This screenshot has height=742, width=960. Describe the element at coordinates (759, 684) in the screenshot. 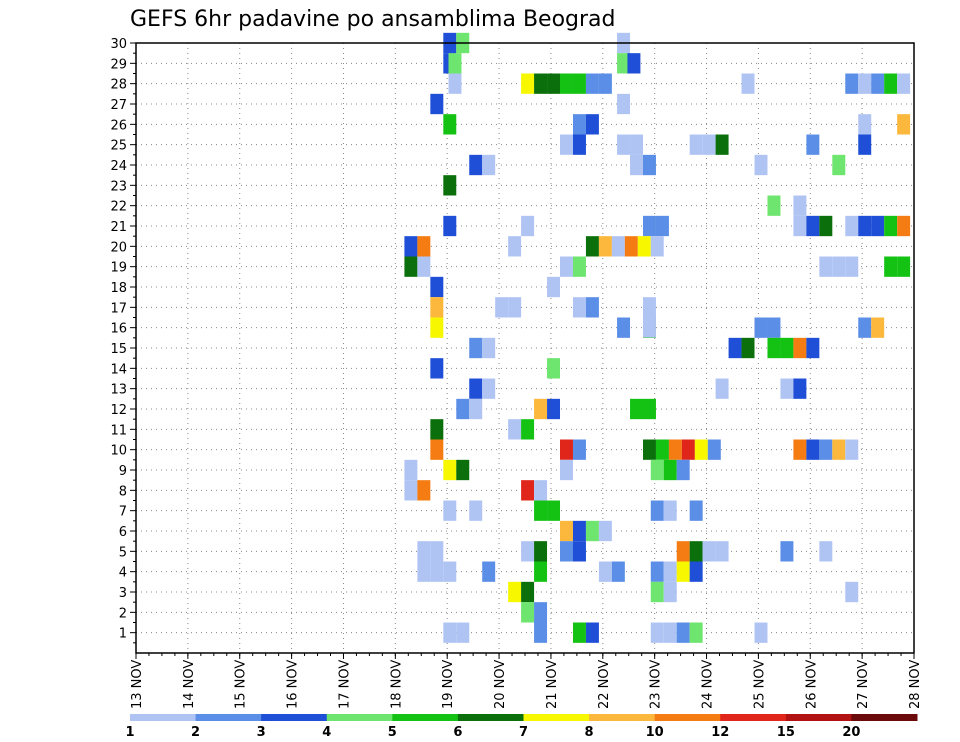

I see `x-tick-label: 25 NOV` at that location.